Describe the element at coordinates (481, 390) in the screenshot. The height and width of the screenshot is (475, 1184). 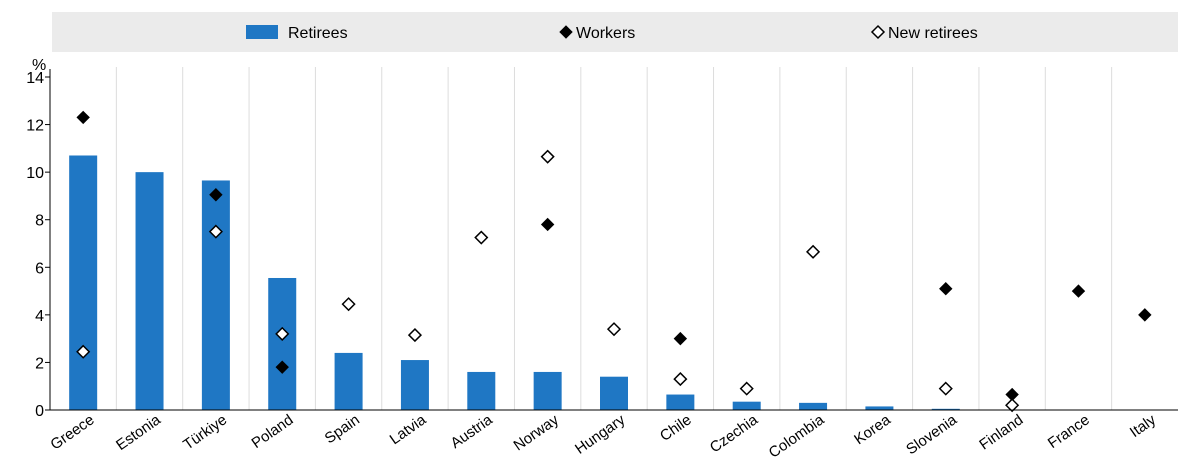
I see `bar-retirees-austria` at that location.